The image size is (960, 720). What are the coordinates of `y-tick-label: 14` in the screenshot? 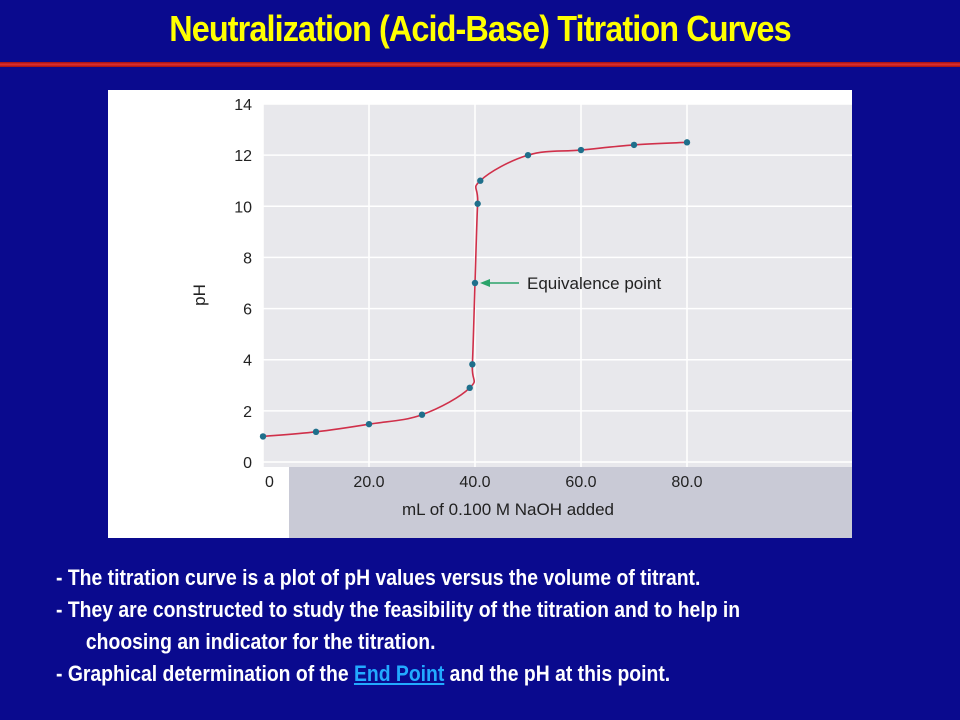 It's located at (243, 105).